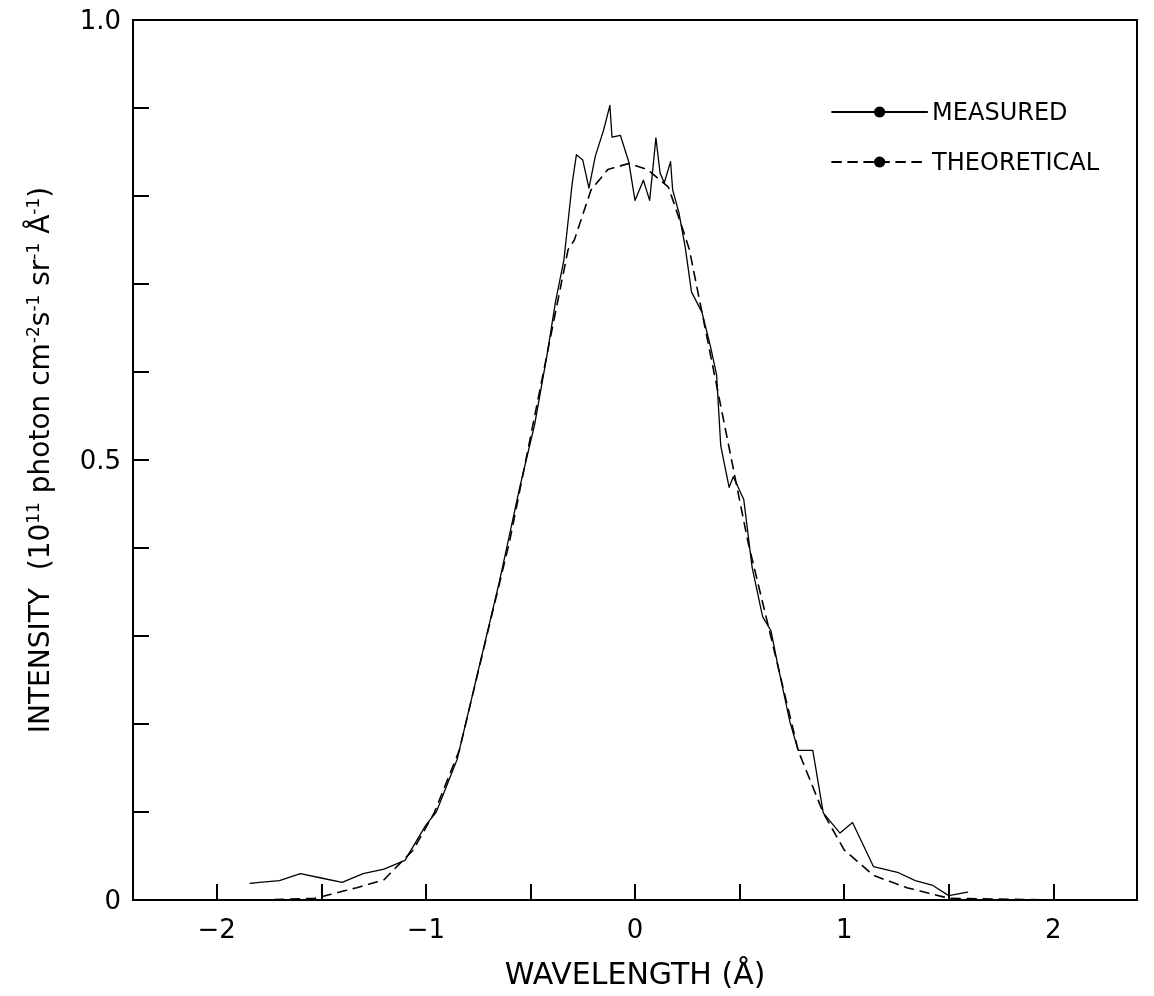 This screenshot has width=1154, height=996. I want to click on x-axis-title: WAVELENGTH (Å), so click(635, 973).